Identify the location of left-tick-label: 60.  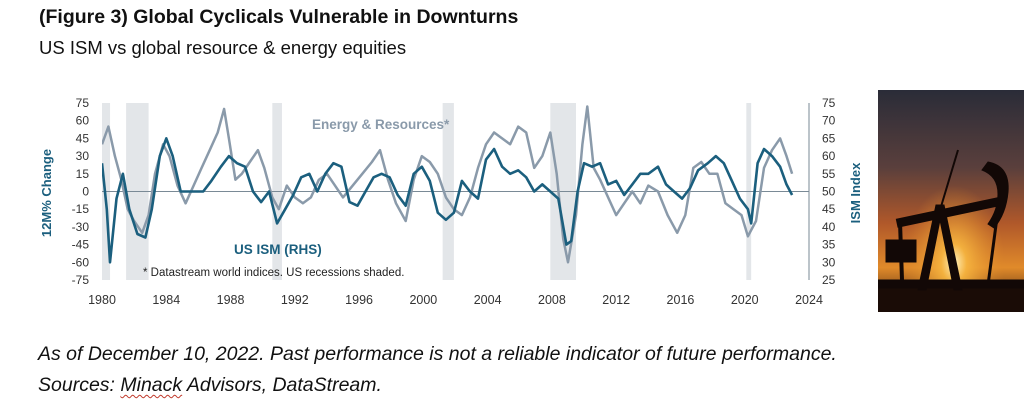
(83, 121).